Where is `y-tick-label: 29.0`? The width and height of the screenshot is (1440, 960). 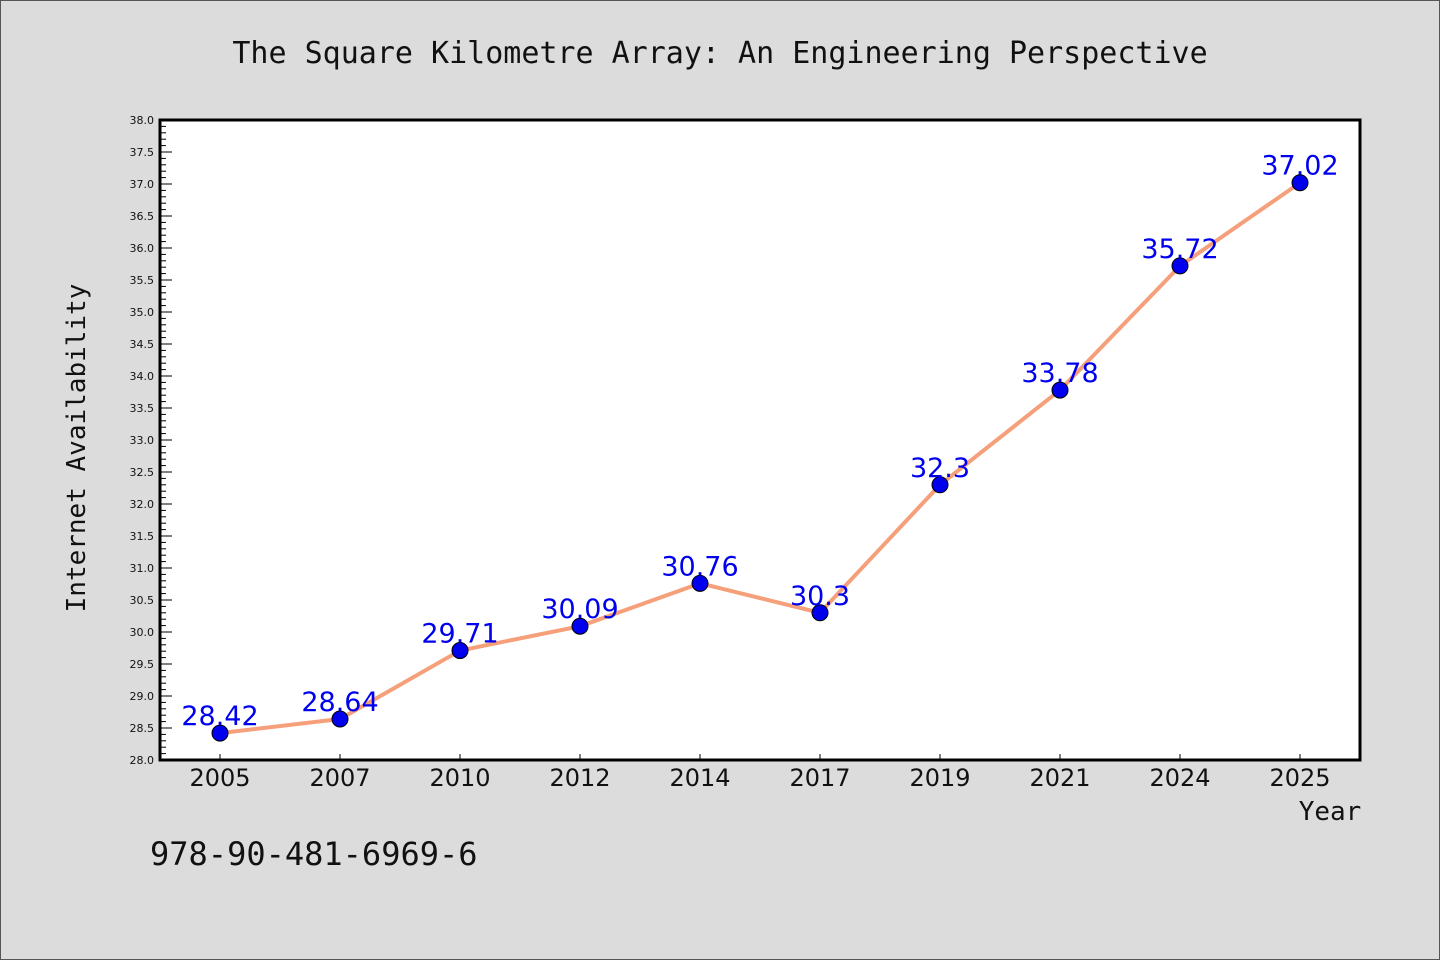
y-tick-label: 29.0 is located at coordinates (142, 696).